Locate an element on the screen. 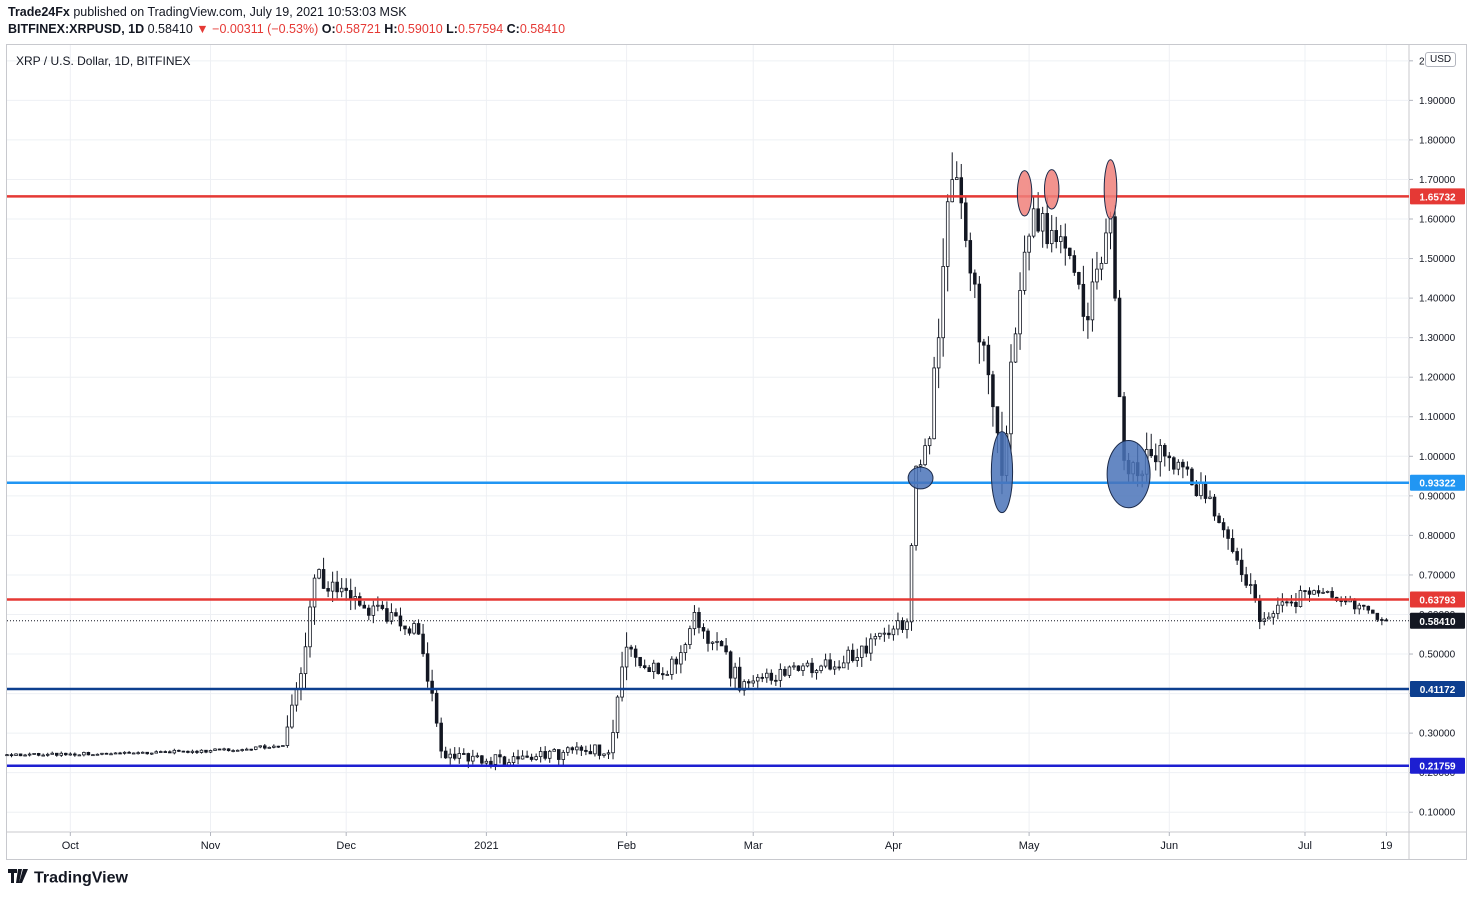  tradingview-footer: TradingView is located at coordinates (68, 878).